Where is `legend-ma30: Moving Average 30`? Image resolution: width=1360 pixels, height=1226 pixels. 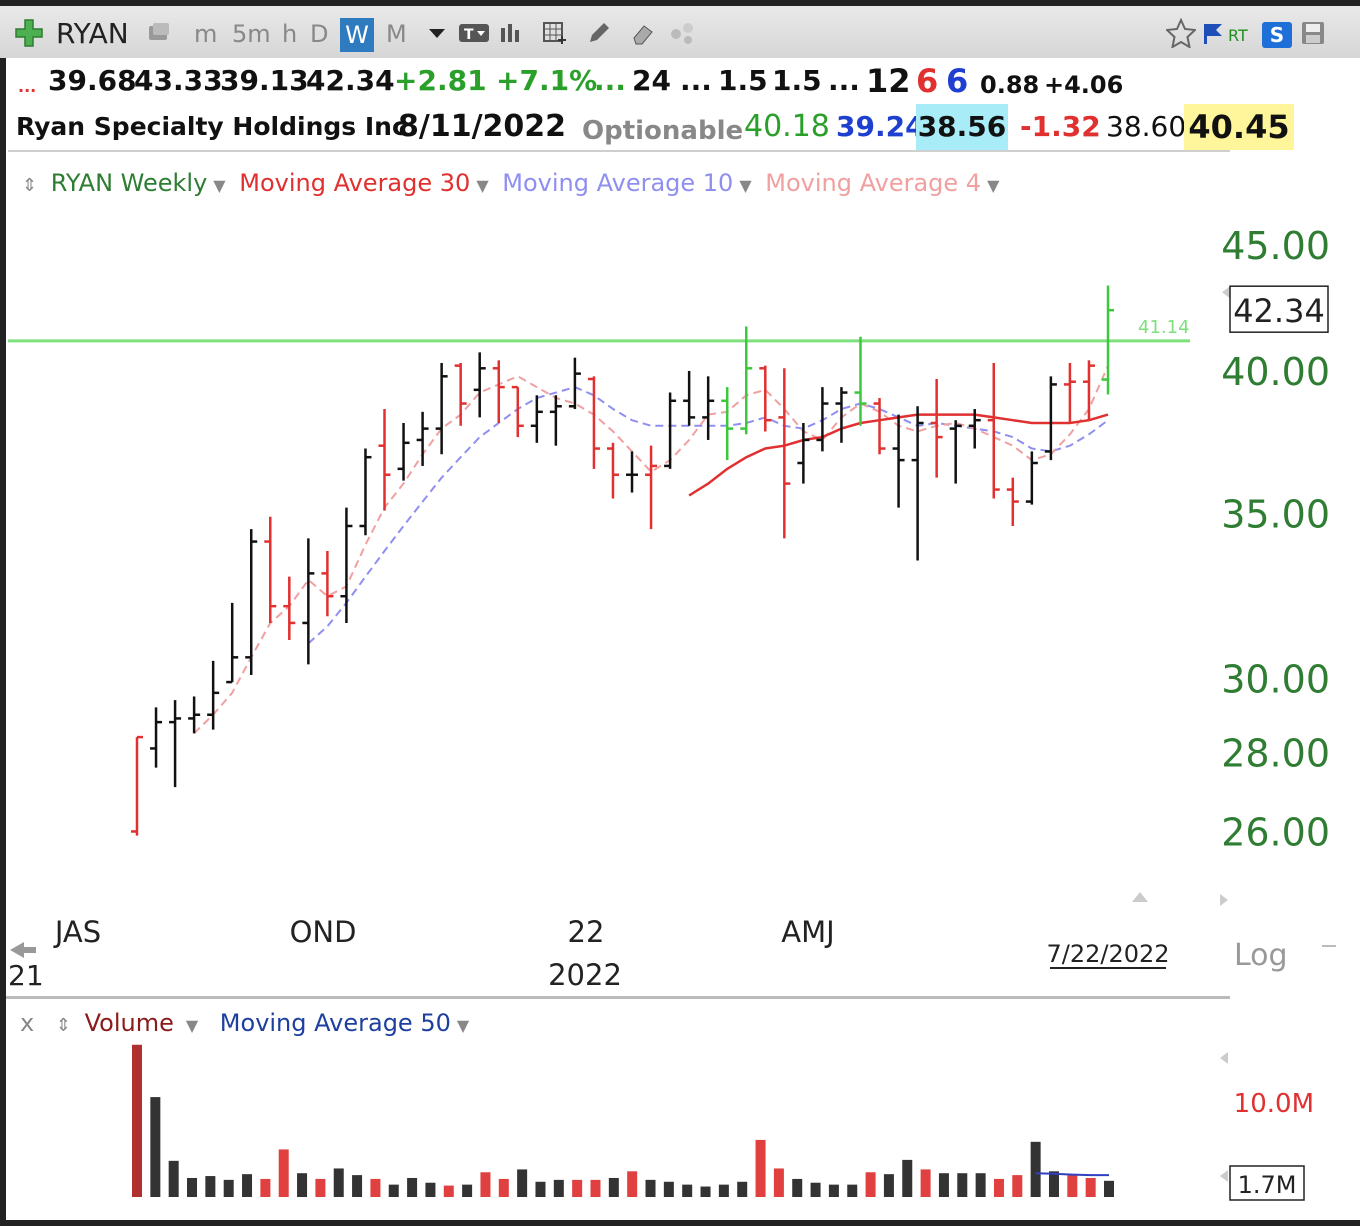
legend-ma30: Moving Average 30 is located at coordinates (355, 183).